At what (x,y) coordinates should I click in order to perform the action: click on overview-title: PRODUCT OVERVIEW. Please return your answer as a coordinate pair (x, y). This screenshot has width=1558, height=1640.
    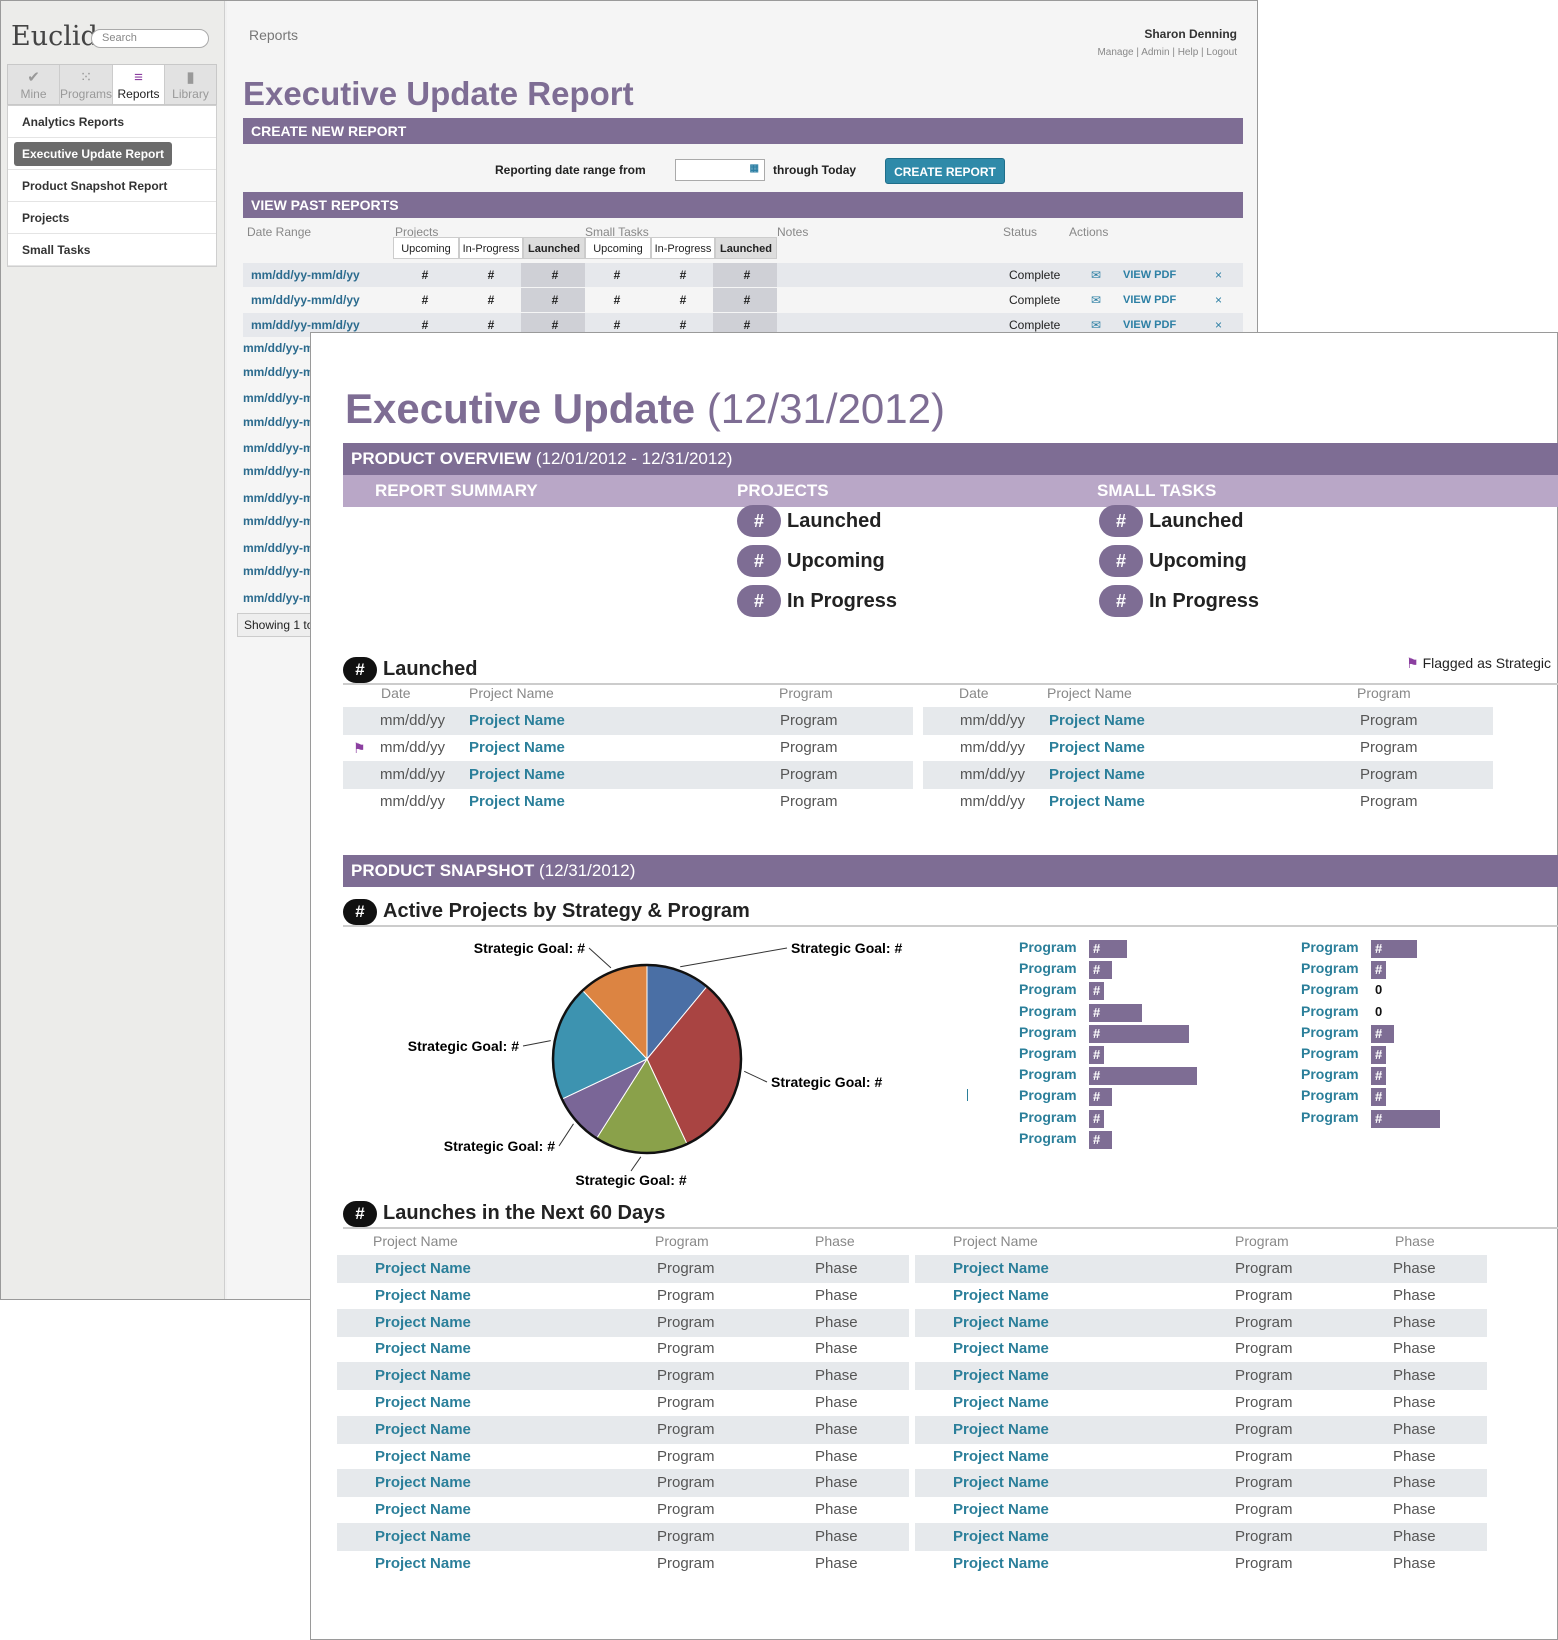
    Looking at the image, I should click on (441, 458).